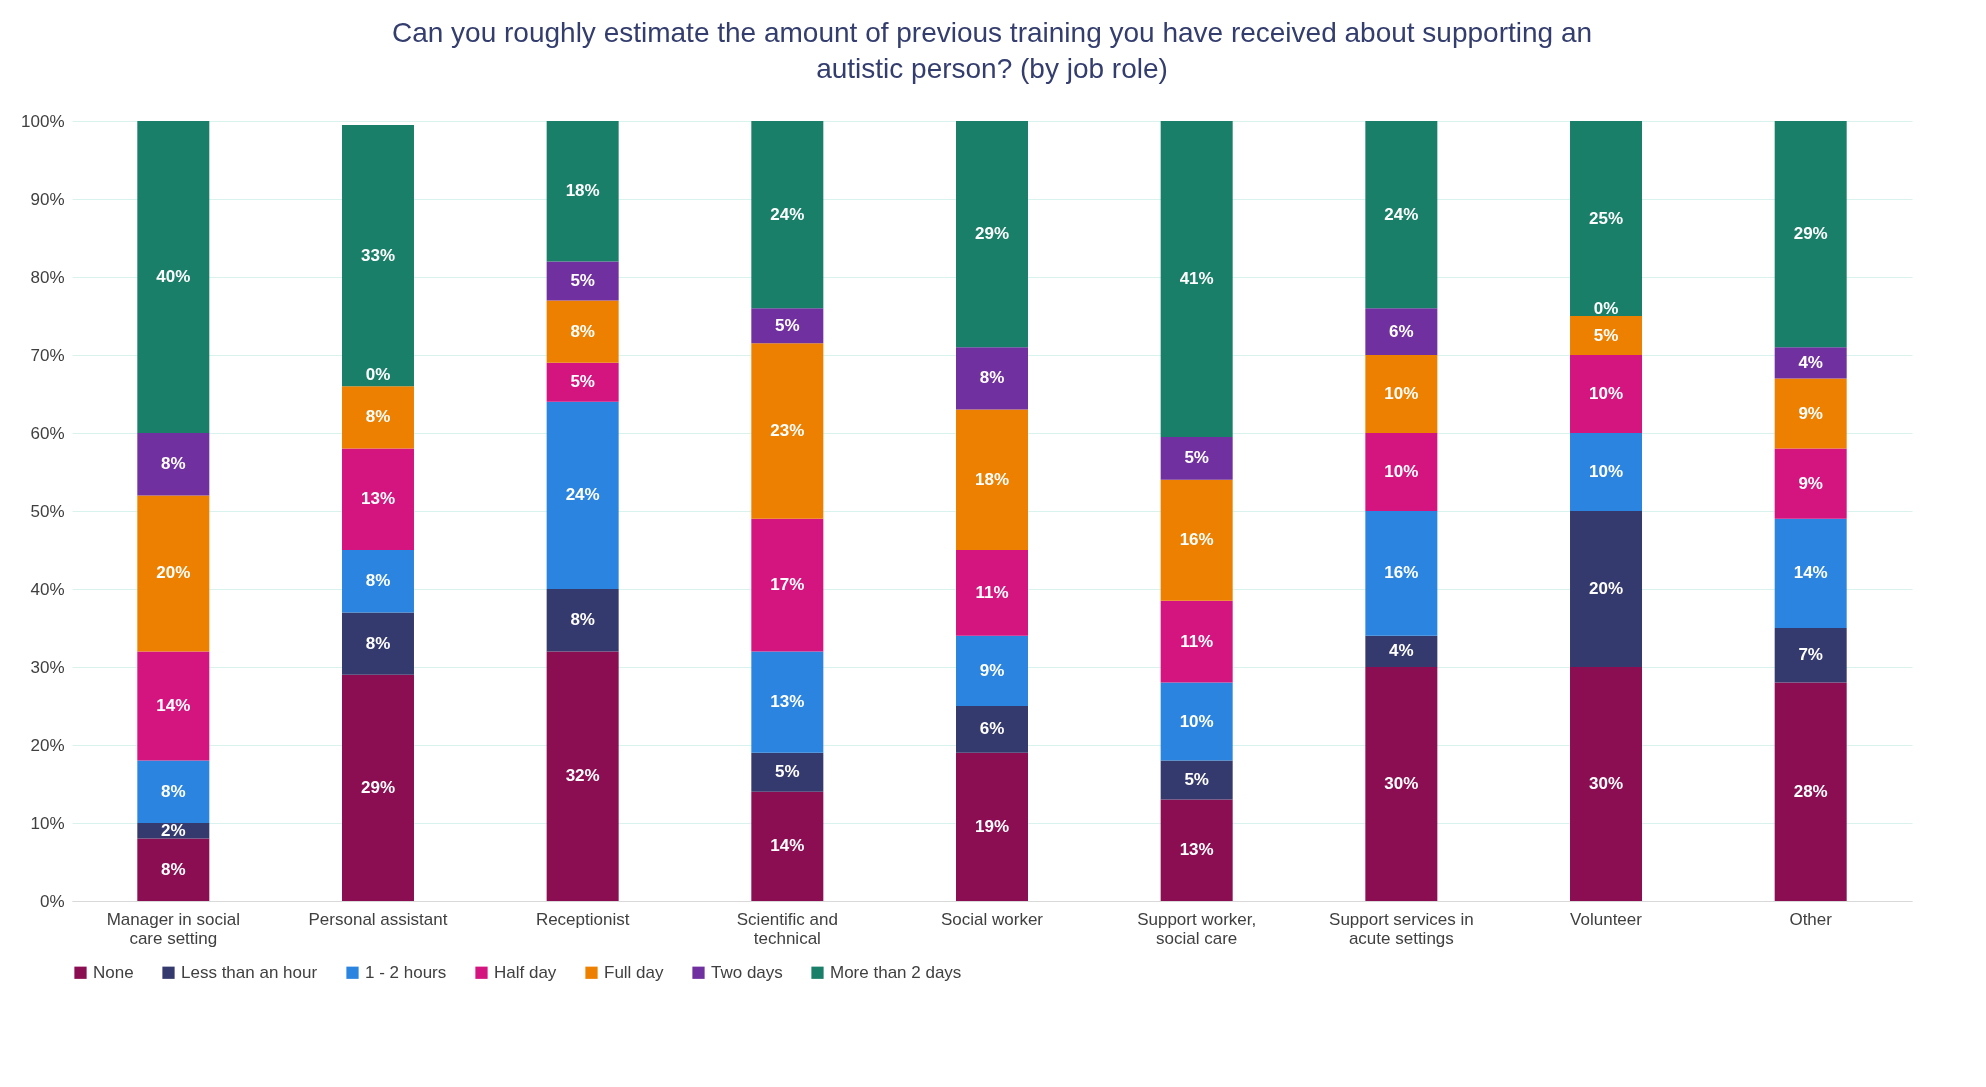 This screenshot has width=1986, height=1087. I want to click on x-tick-label: Scientific and technical, so click(787, 928).